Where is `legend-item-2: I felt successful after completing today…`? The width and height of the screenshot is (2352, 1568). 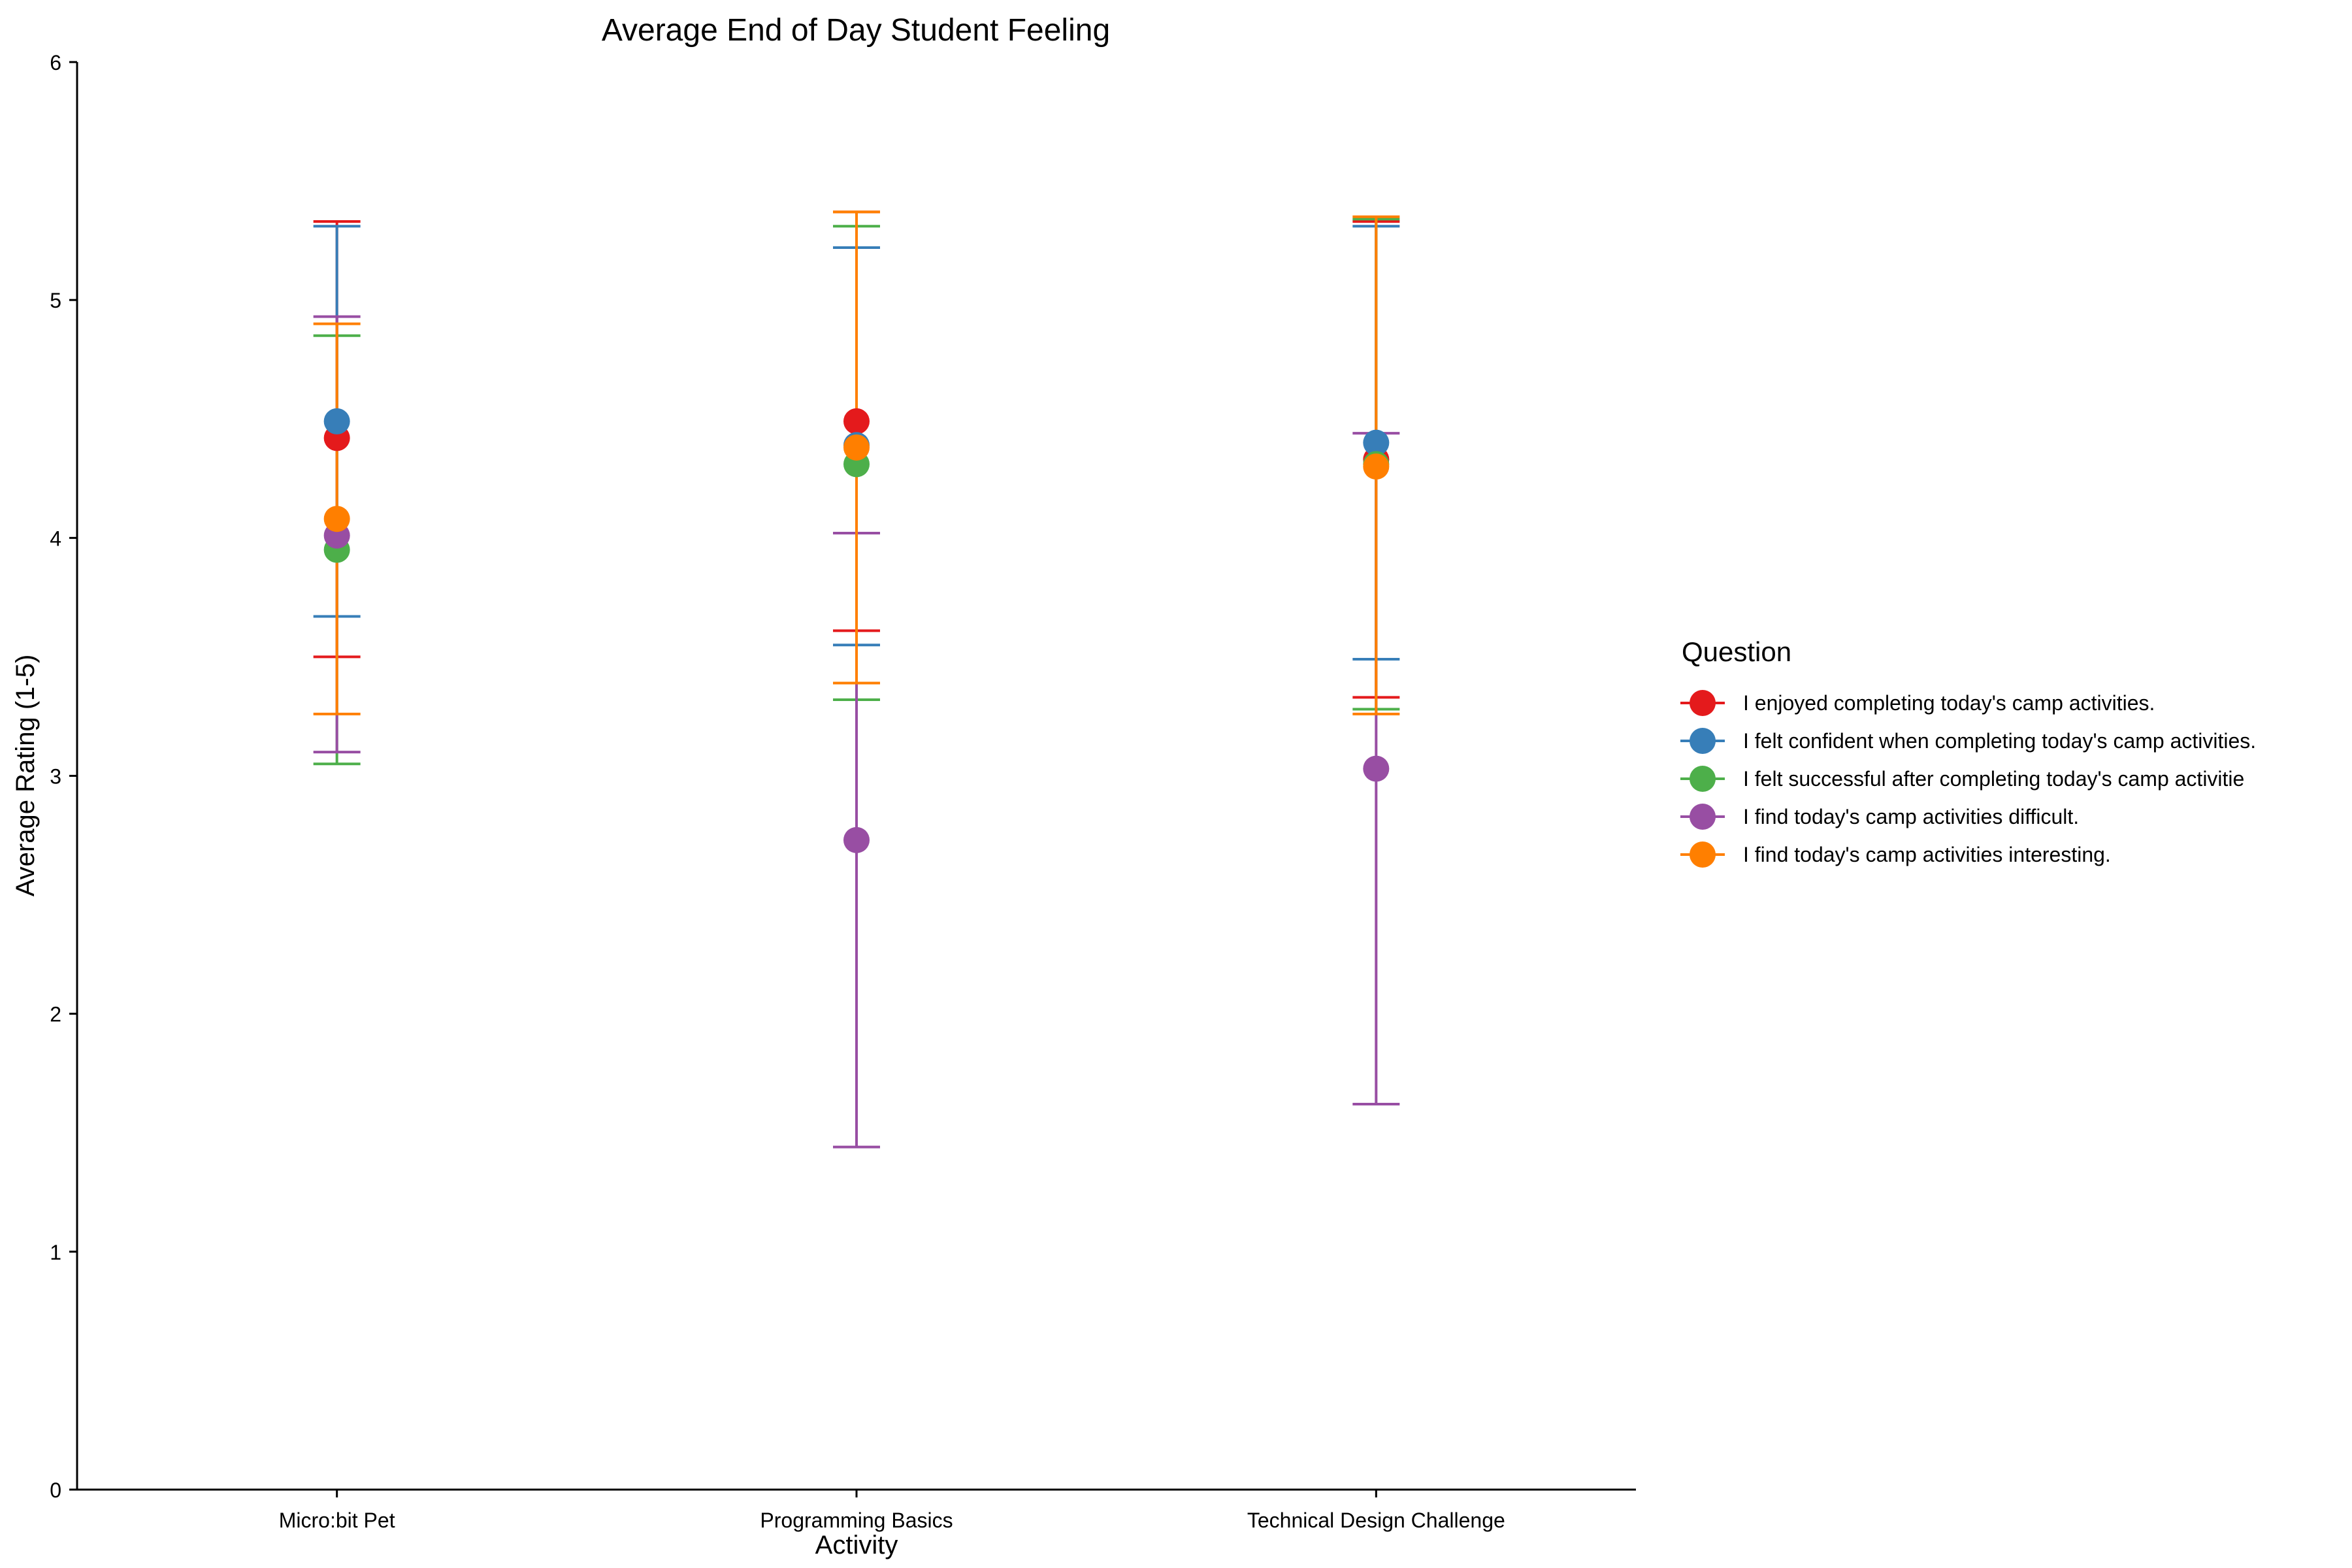 legend-item-2: I felt successful after completing today… is located at coordinates (1962, 779).